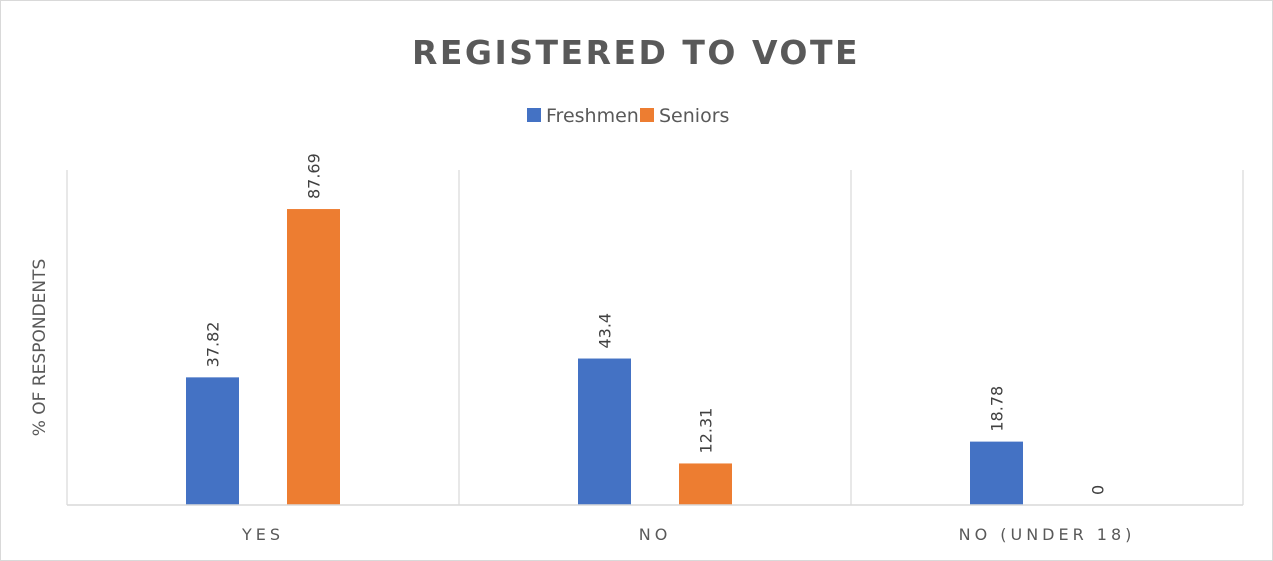 The height and width of the screenshot is (561, 1273). Describe the element at coordinates (314, 176) in the screenshot. I see `data-label-seniors-0: 87.69` at that location.